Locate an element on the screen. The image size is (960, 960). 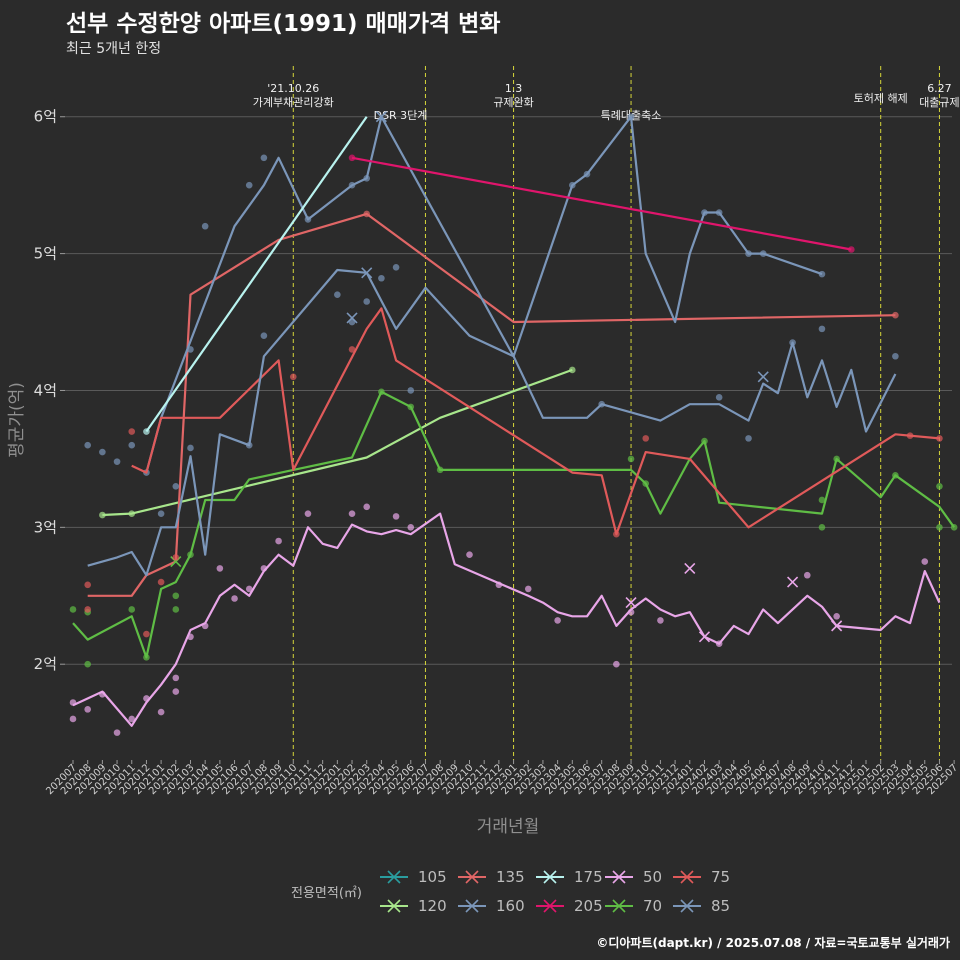
legend-item-105: 105 is located at coordinates (413, 877).